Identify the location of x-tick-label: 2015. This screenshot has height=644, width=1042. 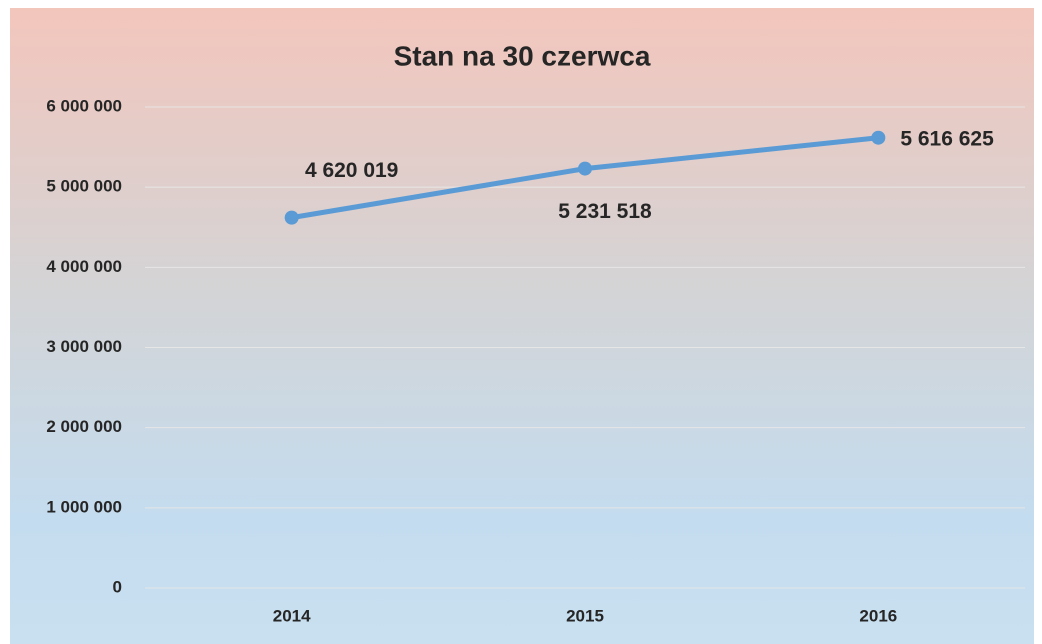
(585, 615).